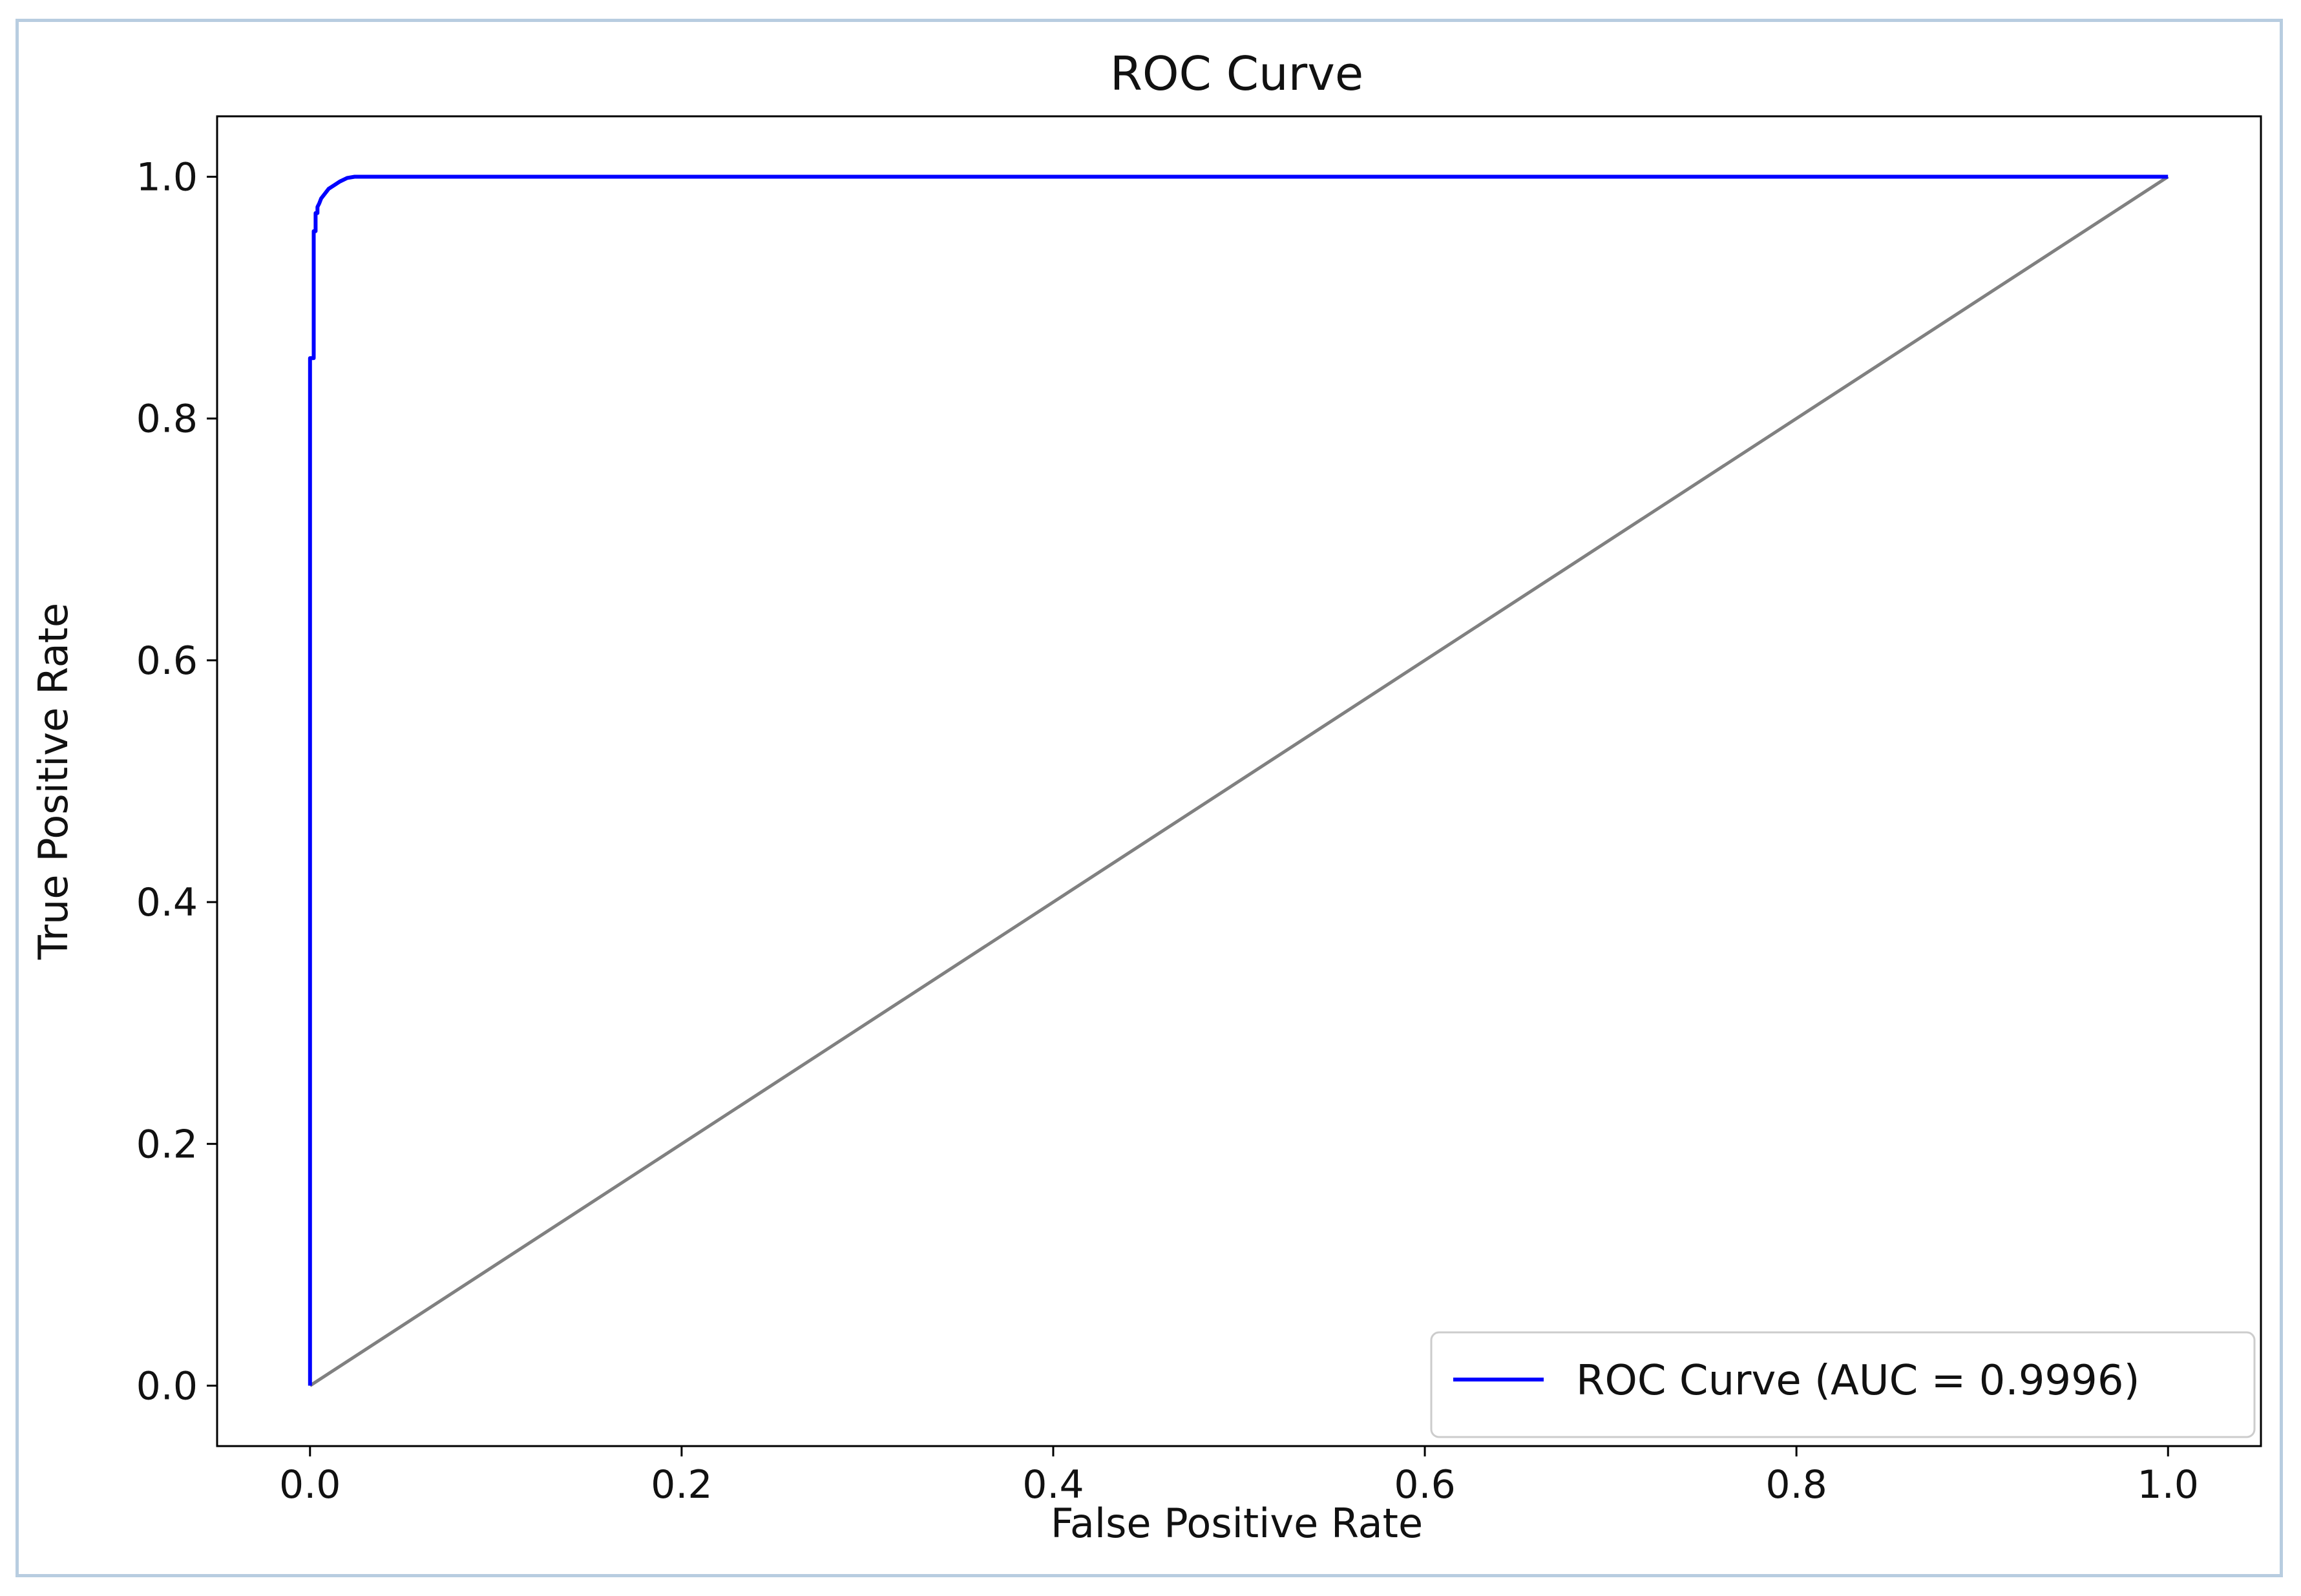 This screenshot has width=2301, height=1596. I want to click on x-tick-label: 0.0, so click(310, 1484).